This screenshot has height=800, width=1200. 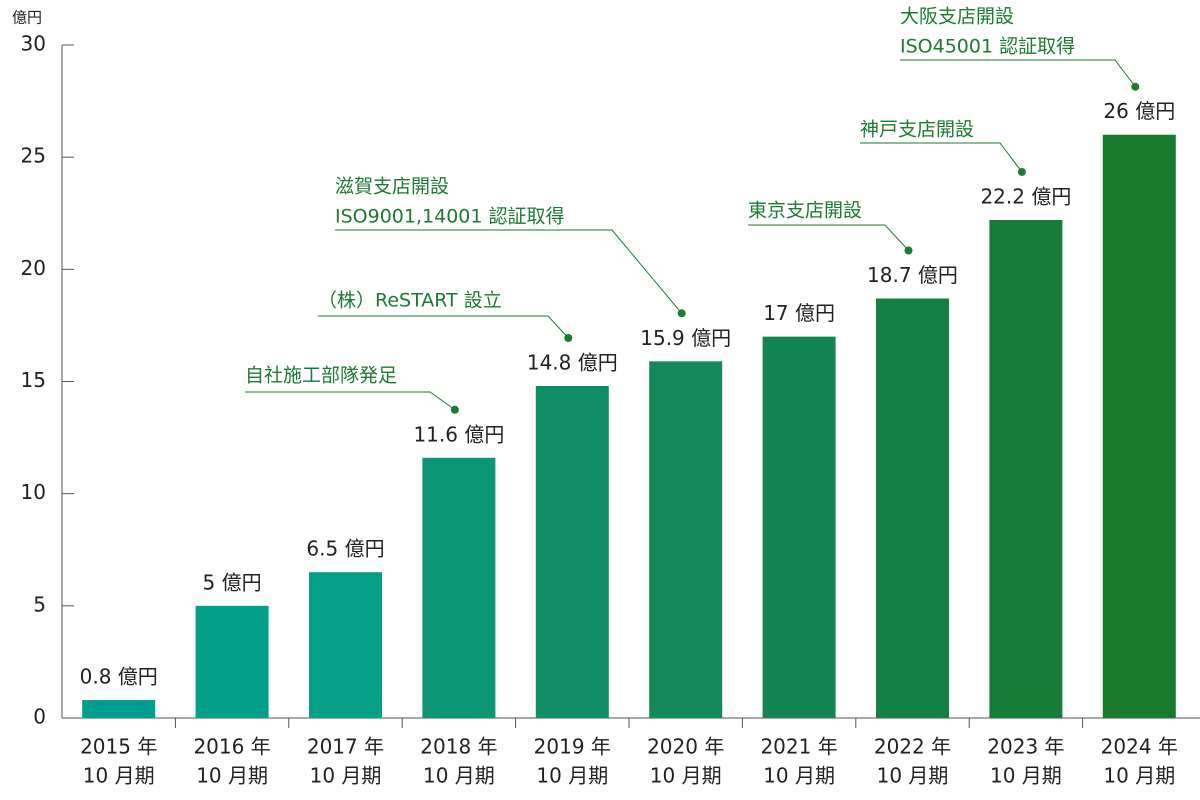 What do you see at coordinates (458, 434) in the screenshot?
I see `value-label: 11.6 億円` at bounding box center [458, 434].